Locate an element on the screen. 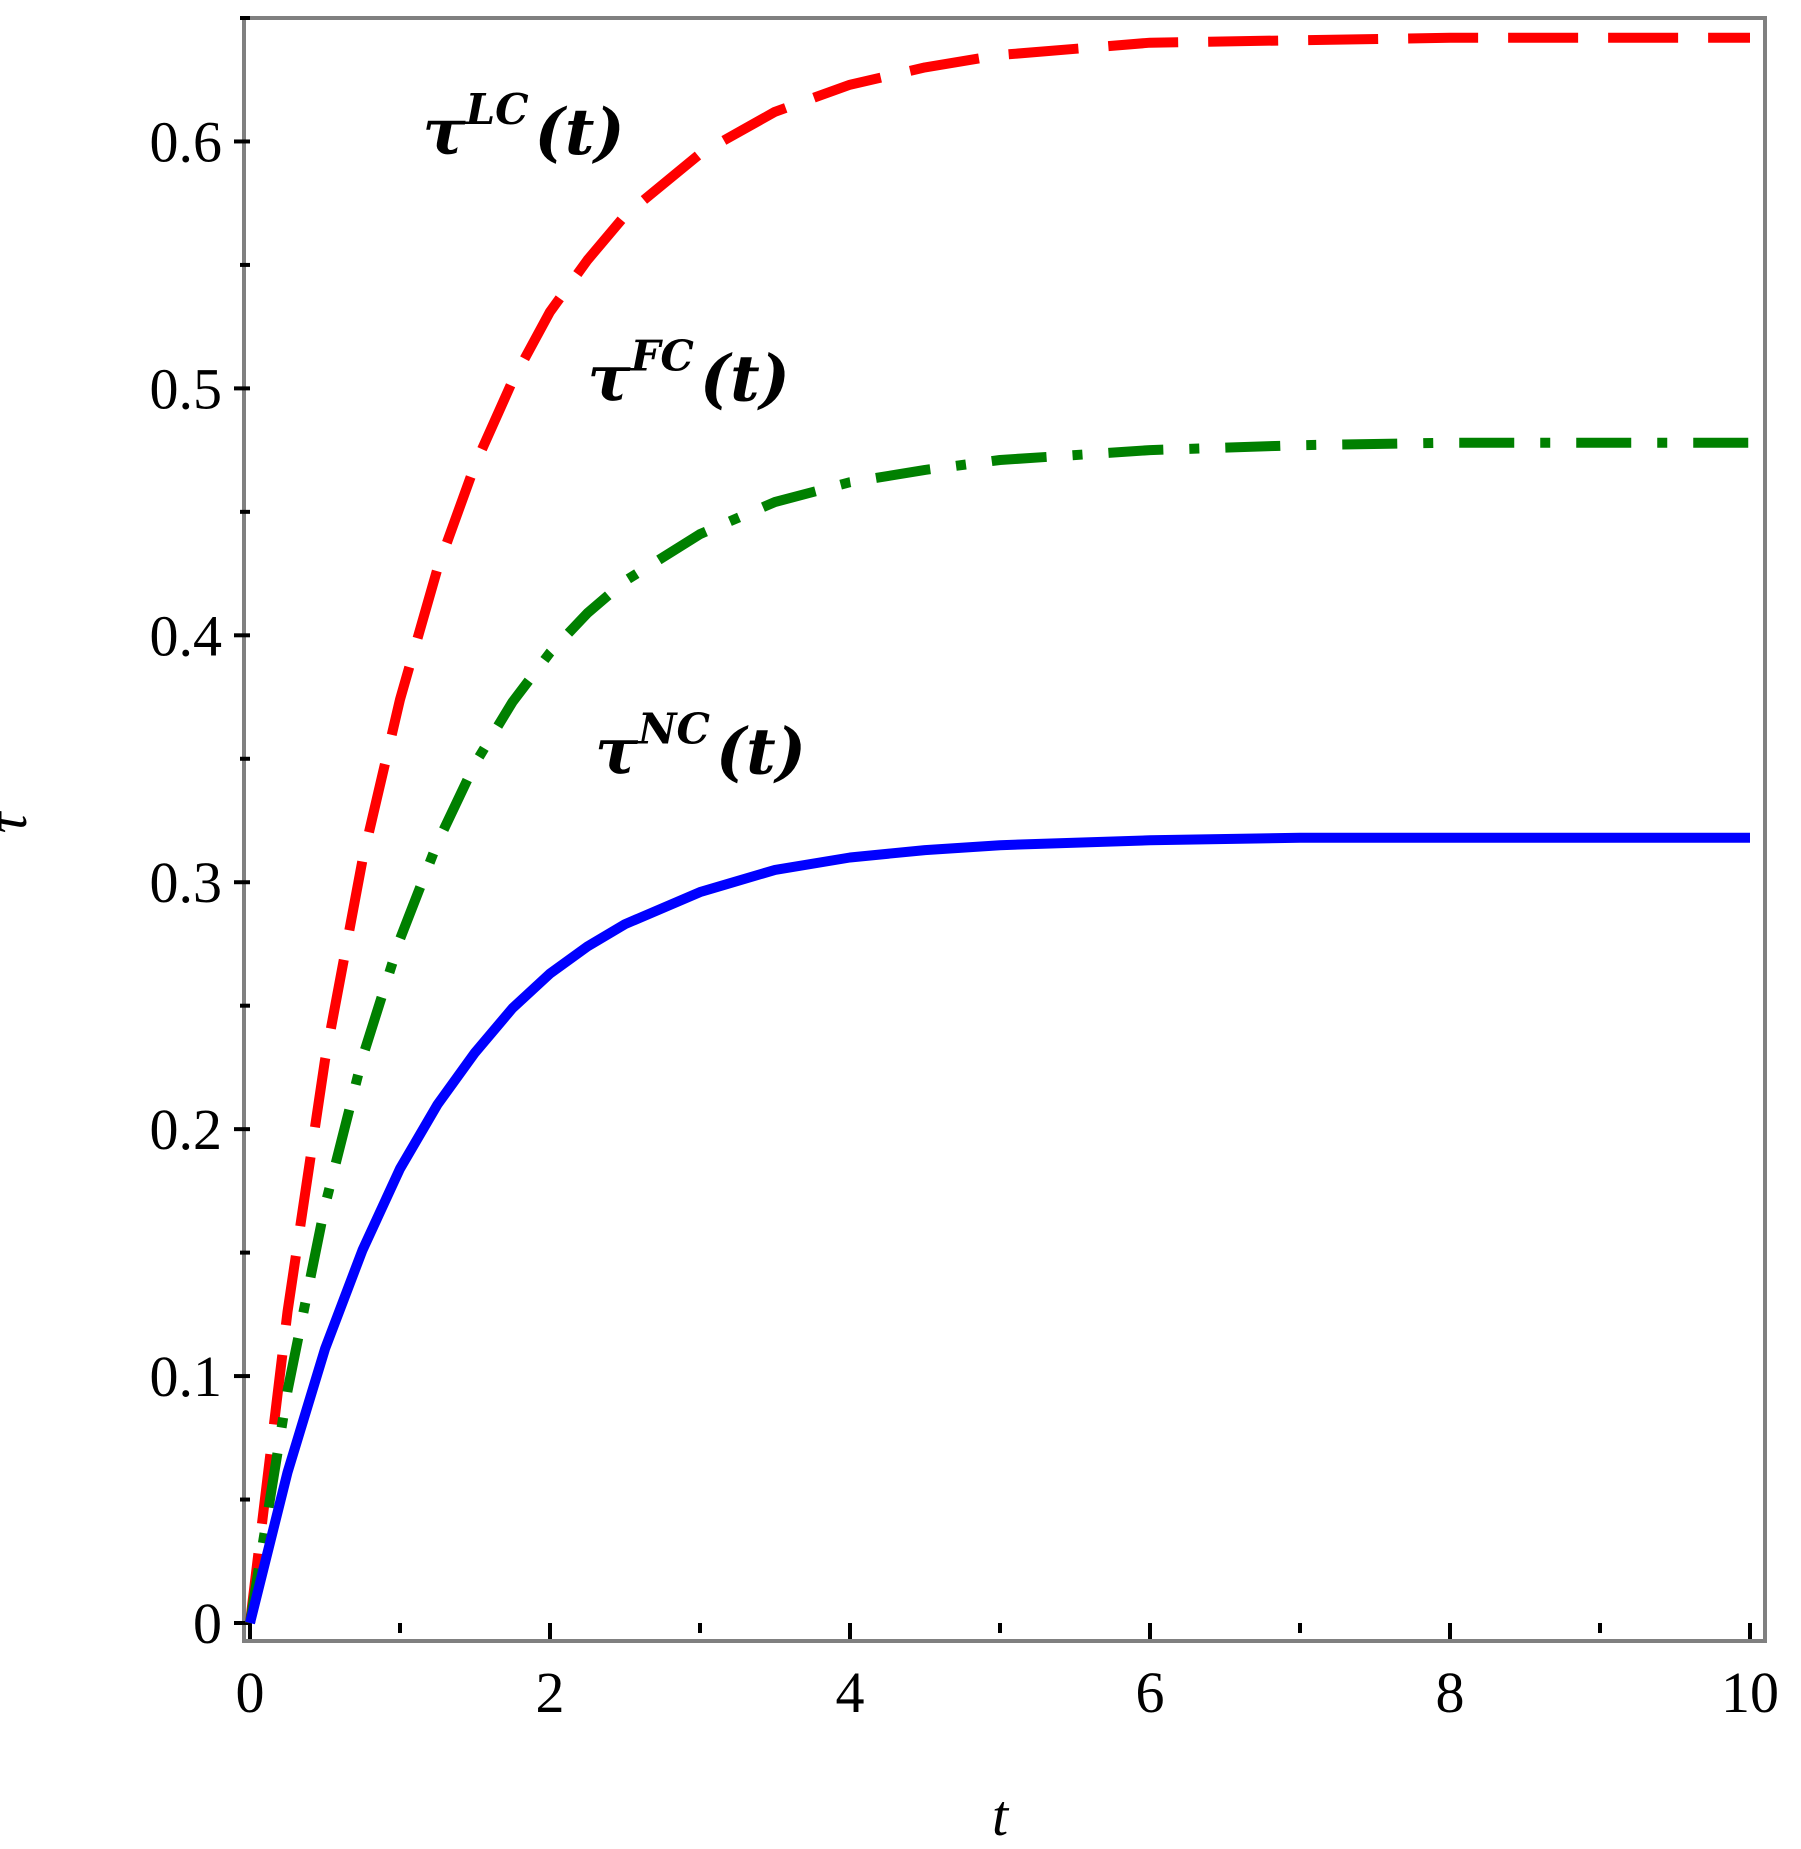  curve-labels: τLC(t) τFC(t) τNC(t) is located at coordinates (615, 437).